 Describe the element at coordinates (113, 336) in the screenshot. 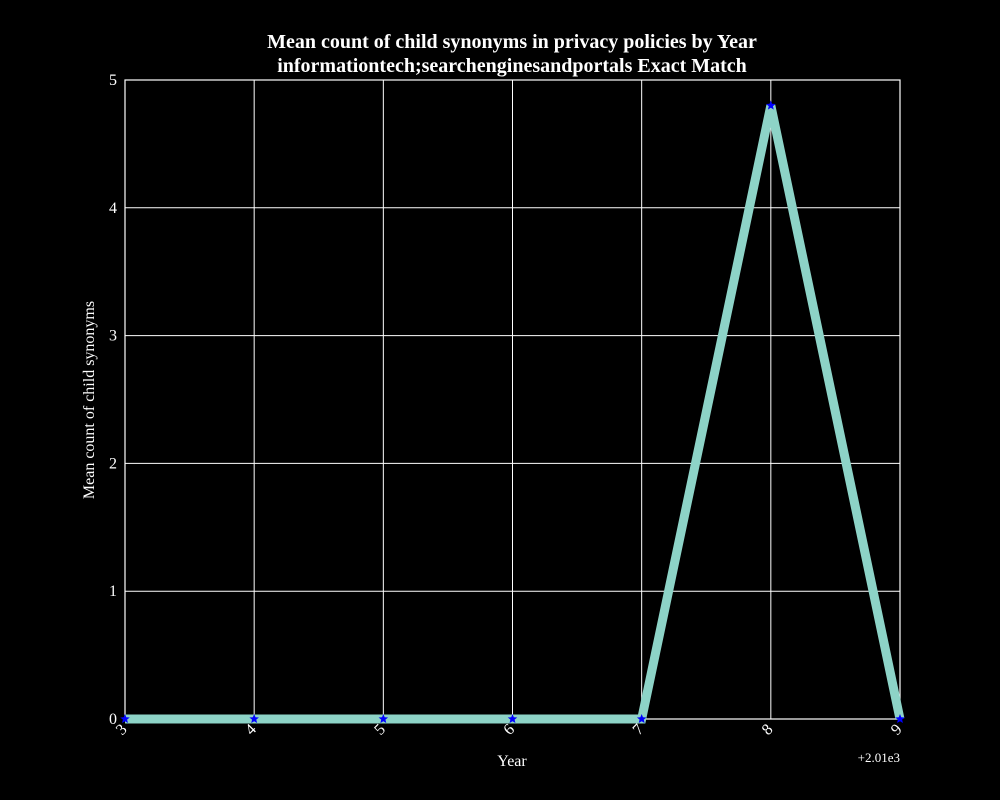

I see `y-tick-label: 3` at that location.